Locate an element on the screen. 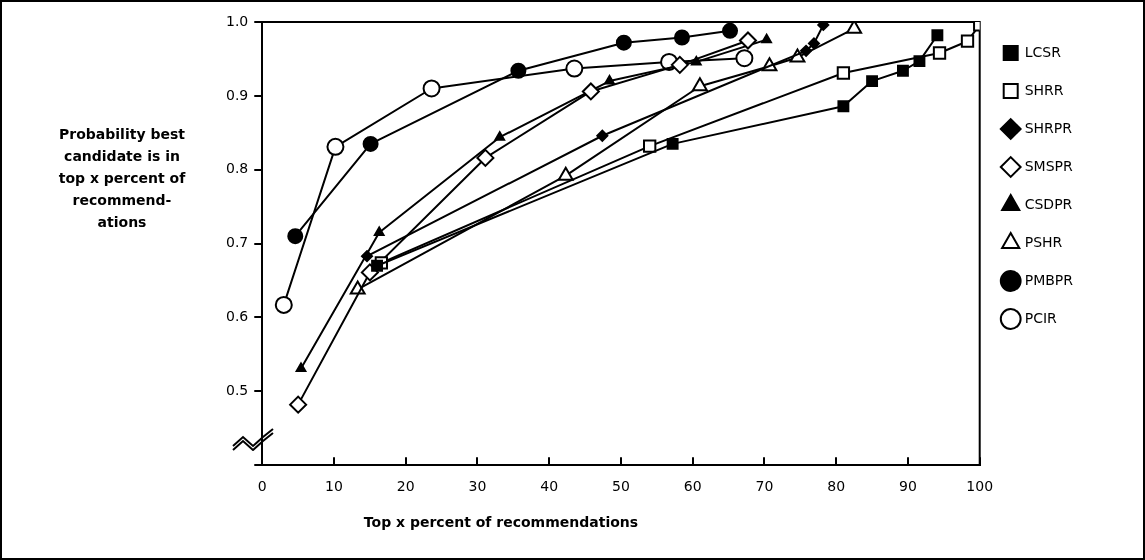 The height and width of the screenshot is (560, 1145). x-tick-label: 60 is located at coordinates (692, 486).